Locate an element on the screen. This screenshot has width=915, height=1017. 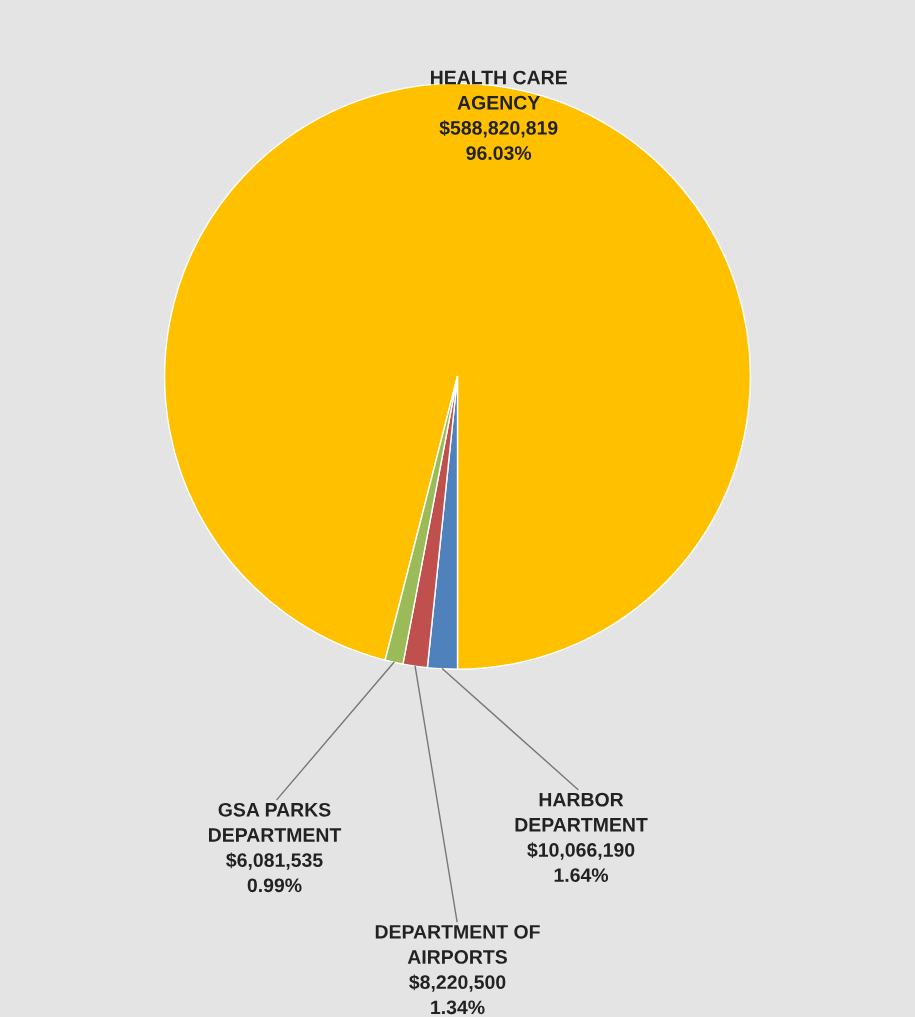
data-label: $588,820,819 96.03% is located at coordinates (498, 140).